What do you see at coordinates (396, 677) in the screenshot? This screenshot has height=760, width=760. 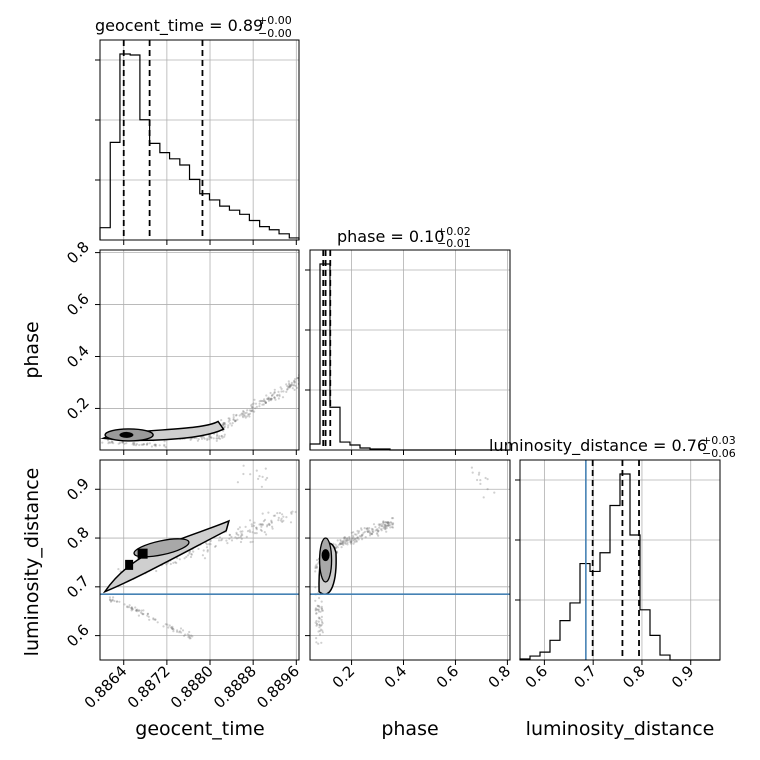 I see `x-tick-label-phase: 0.4` at bounding box center [396, 677].